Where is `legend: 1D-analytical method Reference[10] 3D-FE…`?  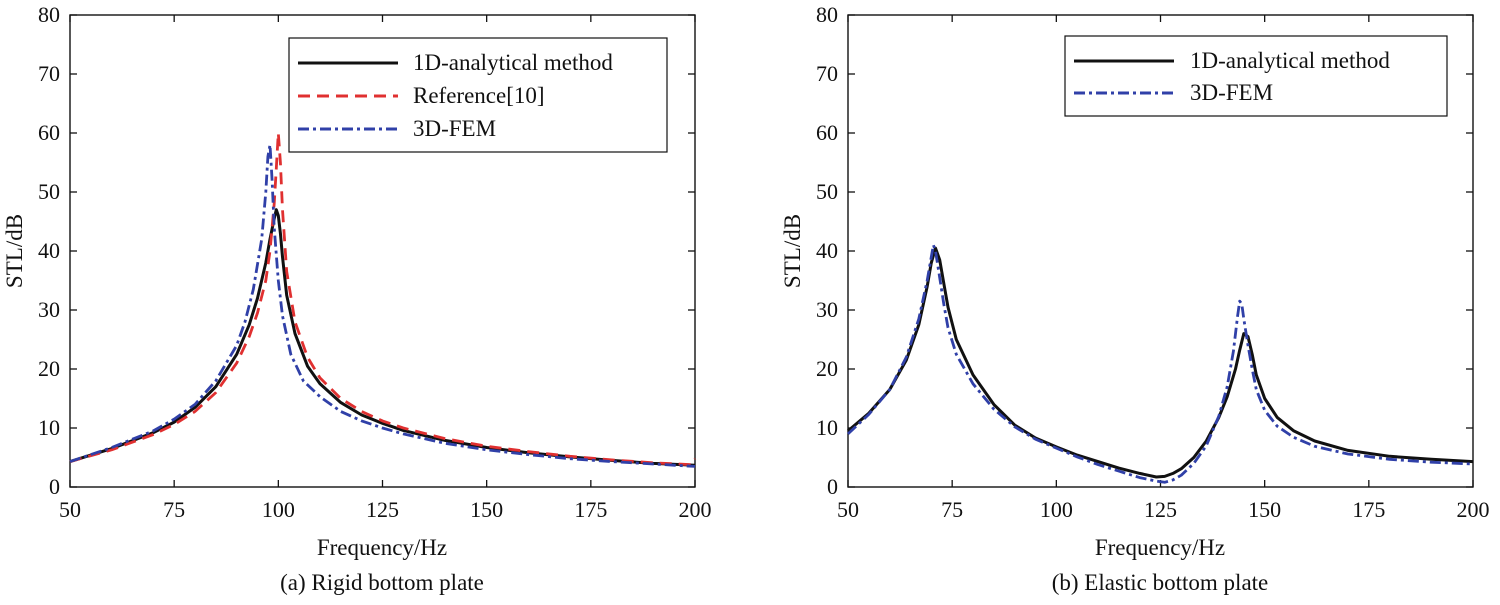
legend: 1D-analytical method Reference[10] 3D-FE… is located at coordinates (478, 95).